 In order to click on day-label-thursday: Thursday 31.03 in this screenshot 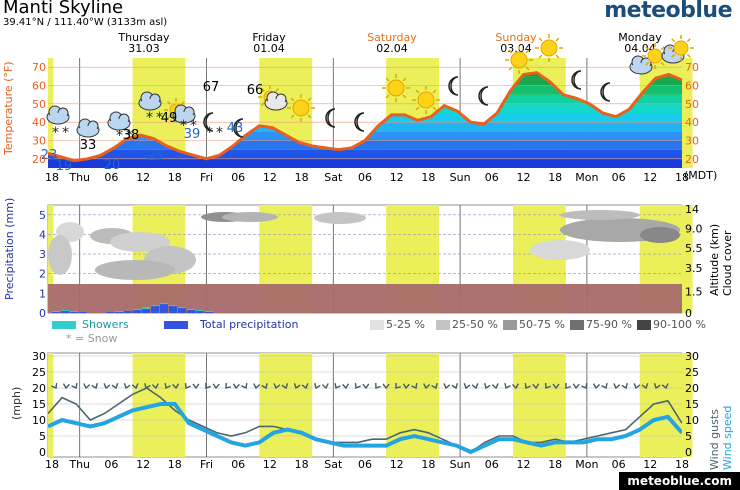, I will do `click(144, 43)`.